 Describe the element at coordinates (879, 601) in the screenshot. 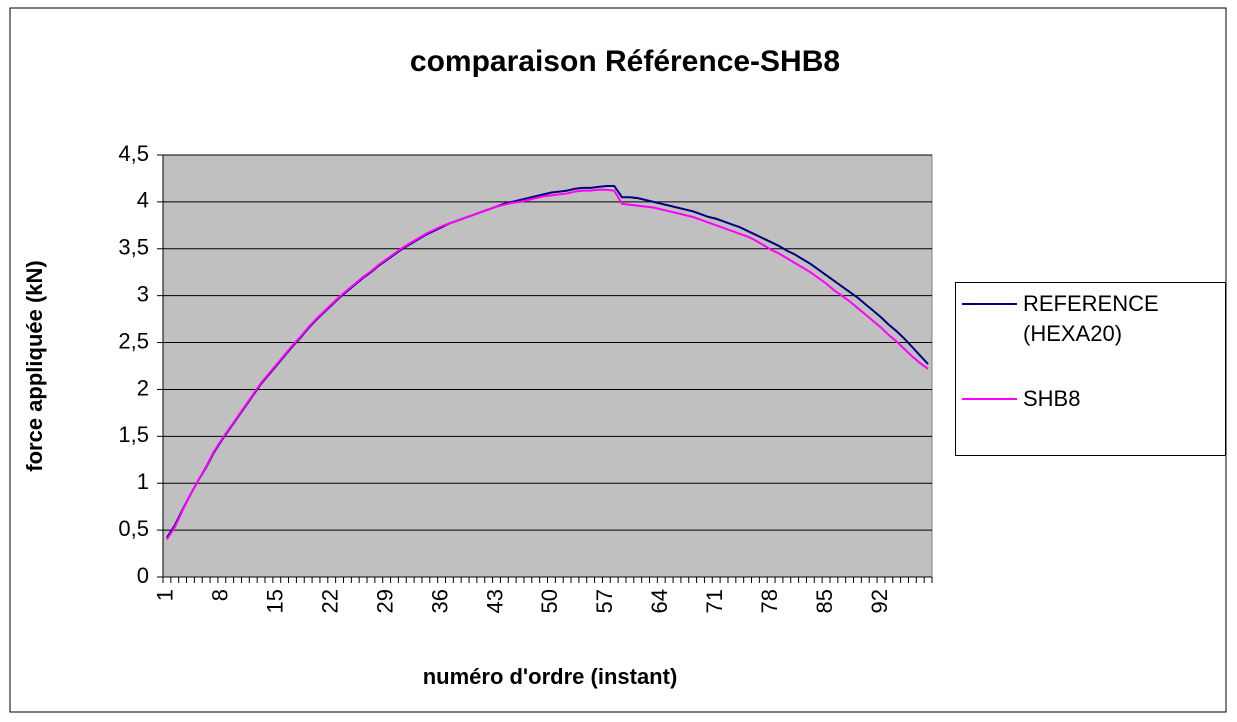

I see `x-tick-label: 92` at that location.